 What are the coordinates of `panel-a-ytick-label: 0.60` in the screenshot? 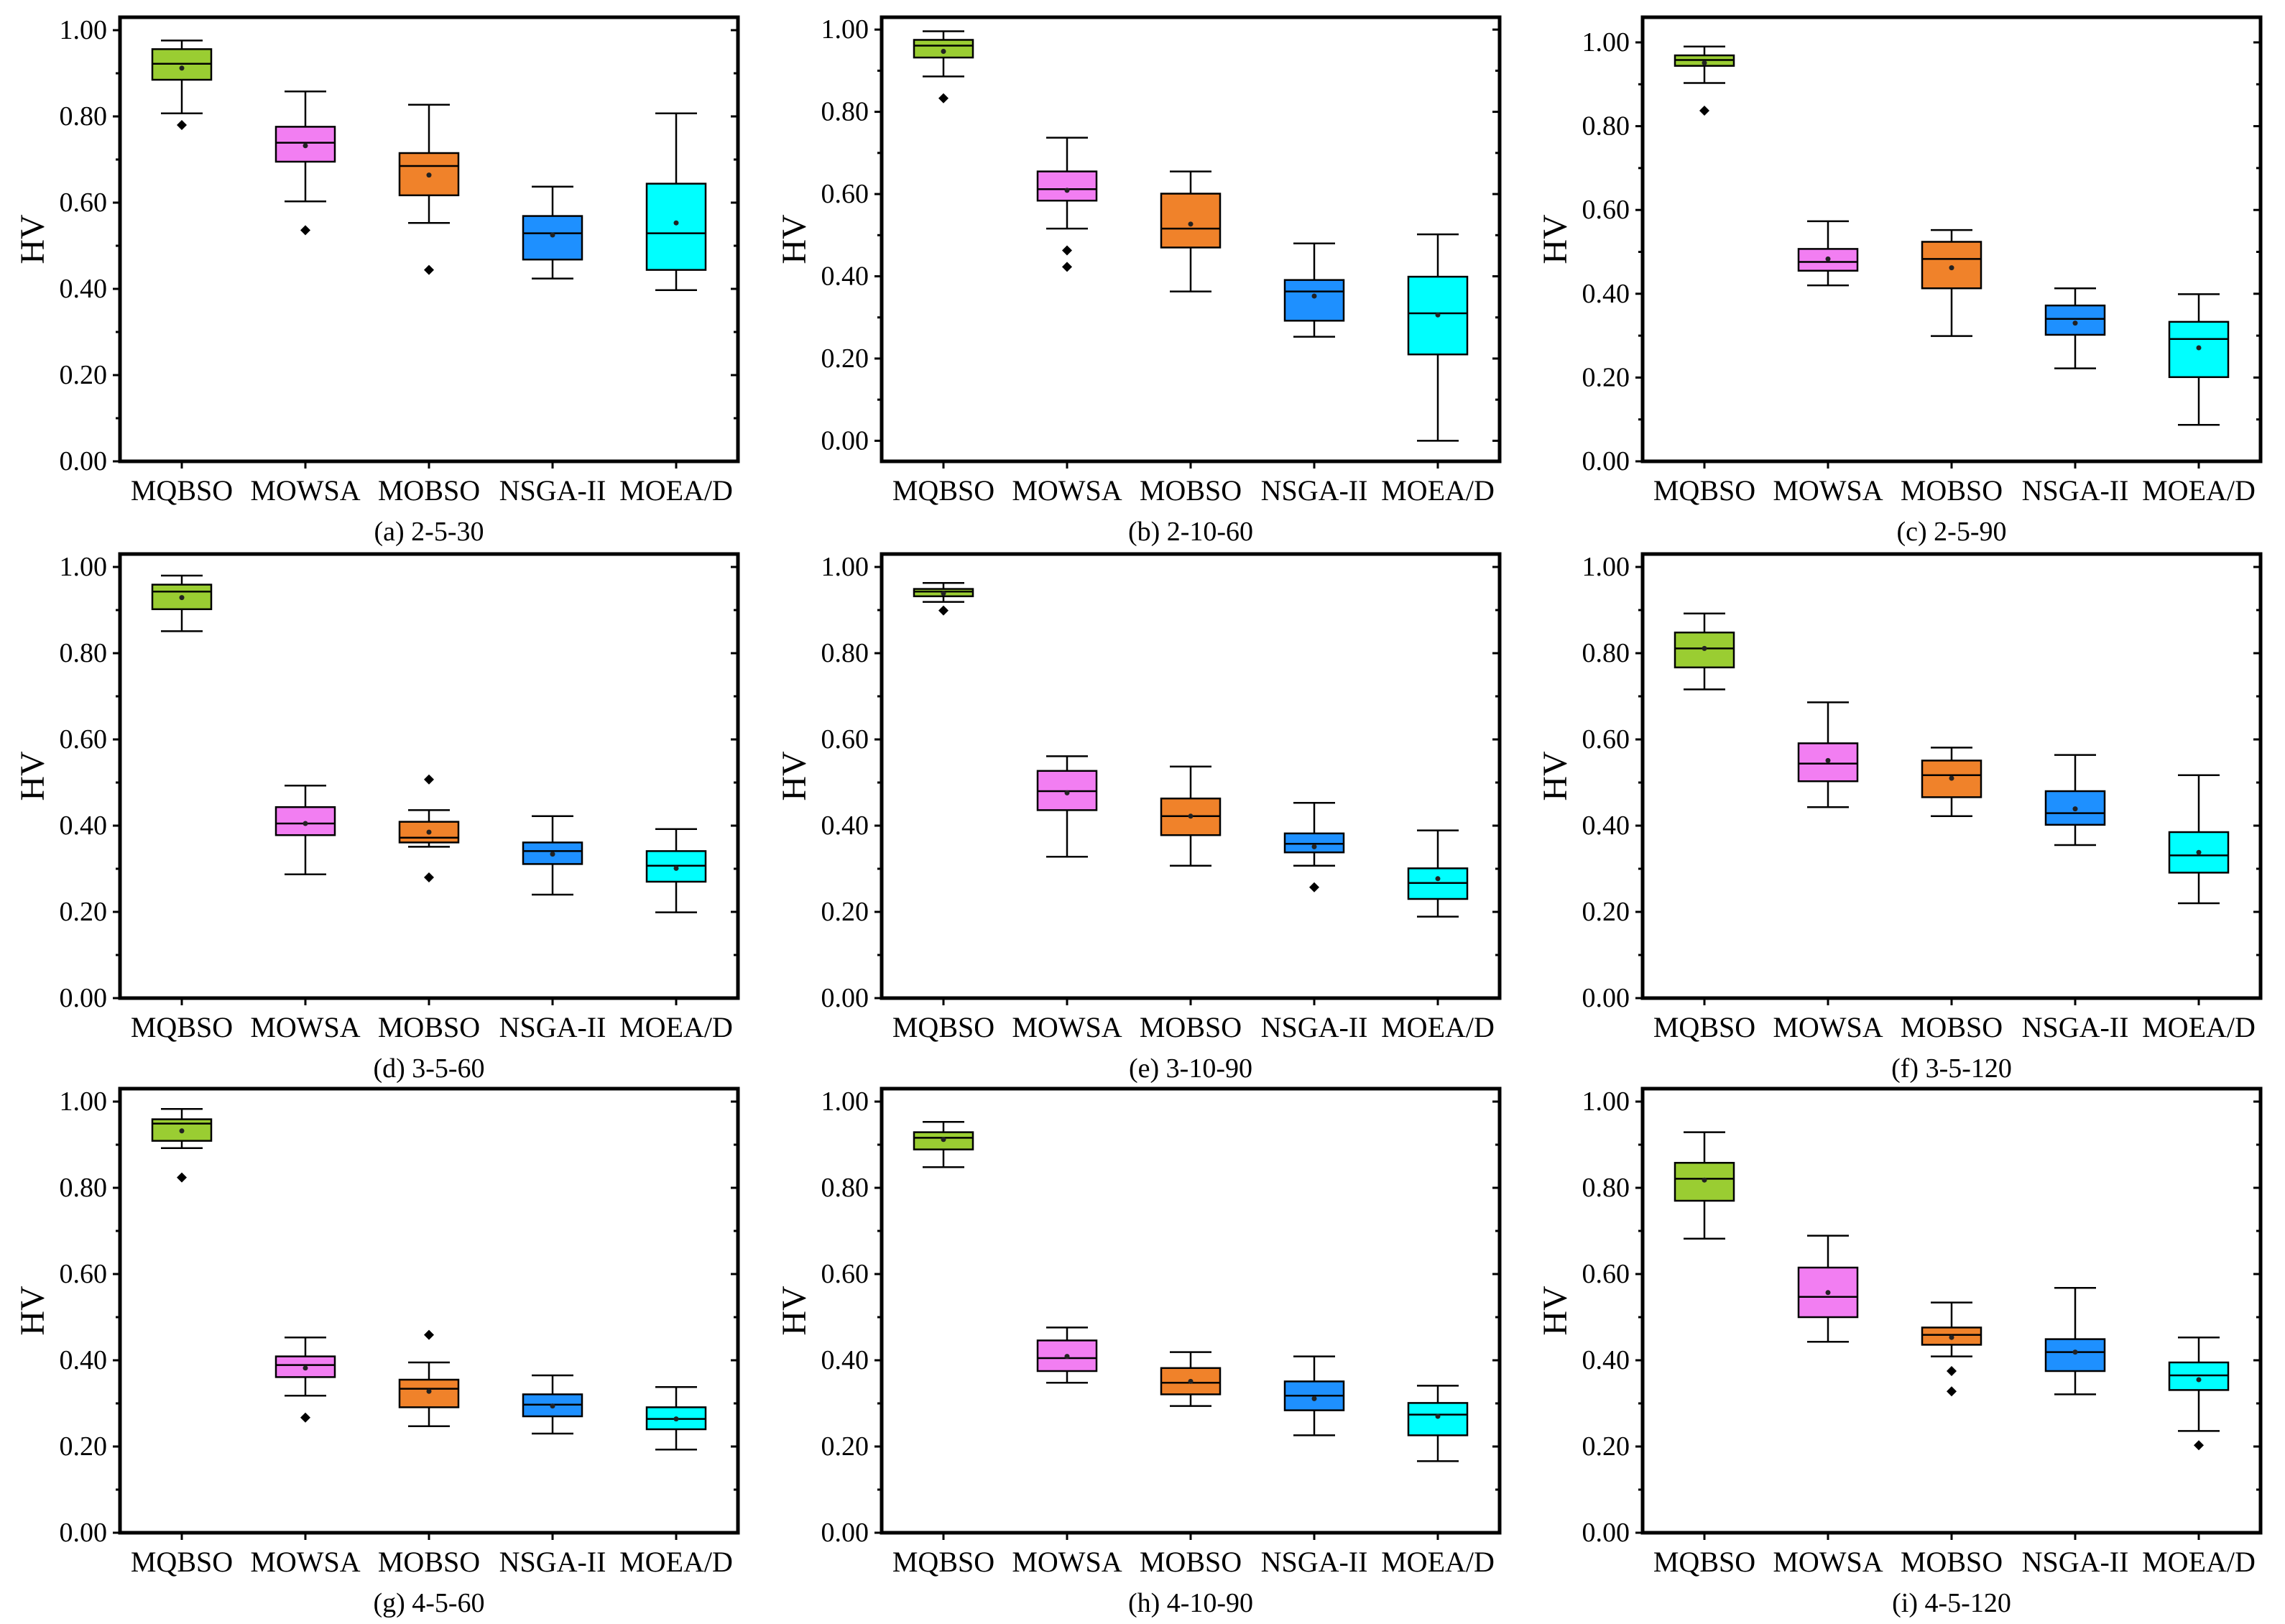 It's located at (84, 203).